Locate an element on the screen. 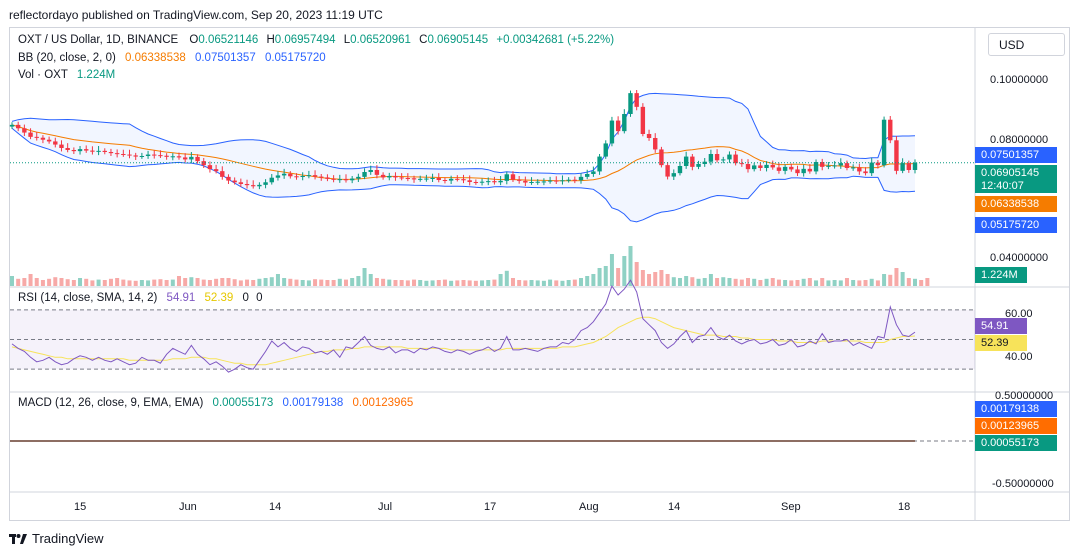 The height and width of the screenshot is (557, 1080). last-price-value: 0.06905145 is located at coordinates (1010, 173).